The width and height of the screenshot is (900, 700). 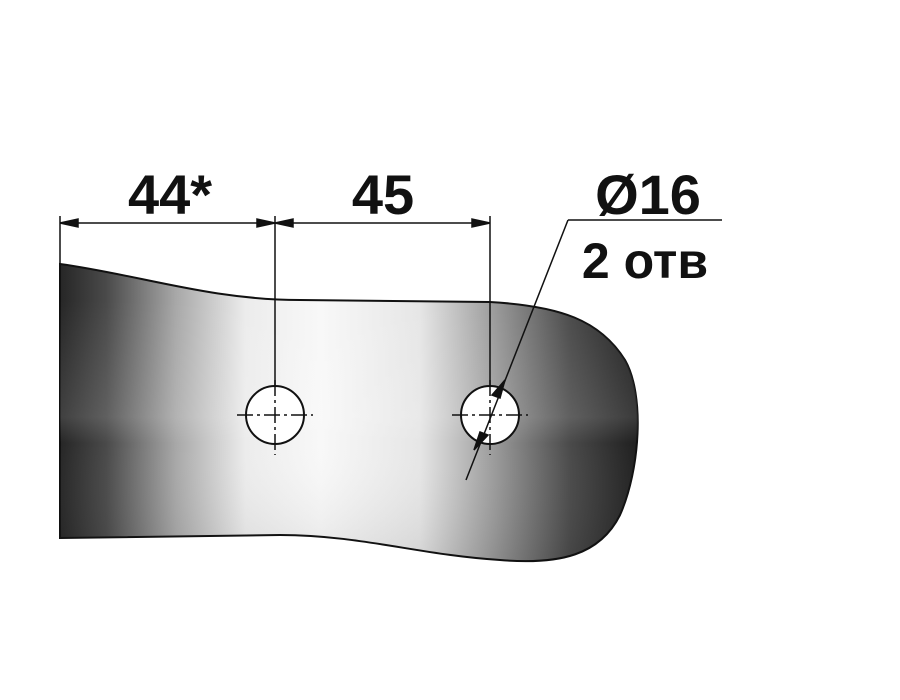 I want to click on hole-count-label: 2 отв, so click(x=645, y=261).